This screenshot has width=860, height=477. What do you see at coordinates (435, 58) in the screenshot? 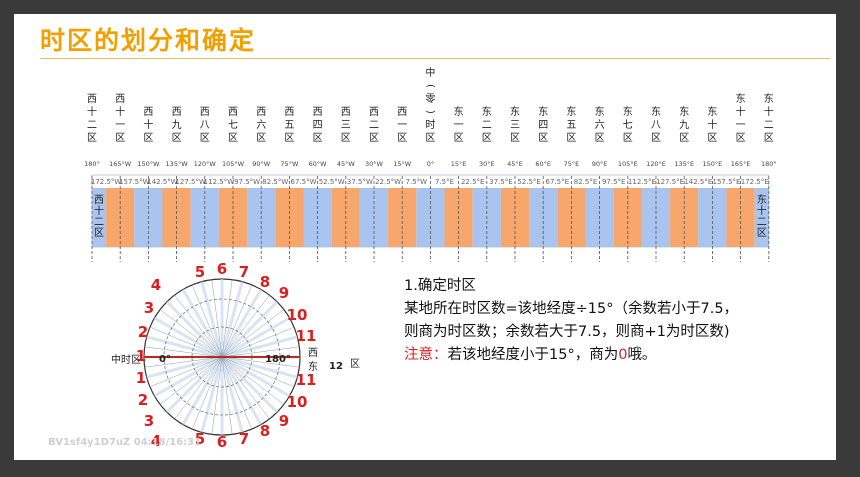
I see `title-rule` at bounding box center [435, 58].